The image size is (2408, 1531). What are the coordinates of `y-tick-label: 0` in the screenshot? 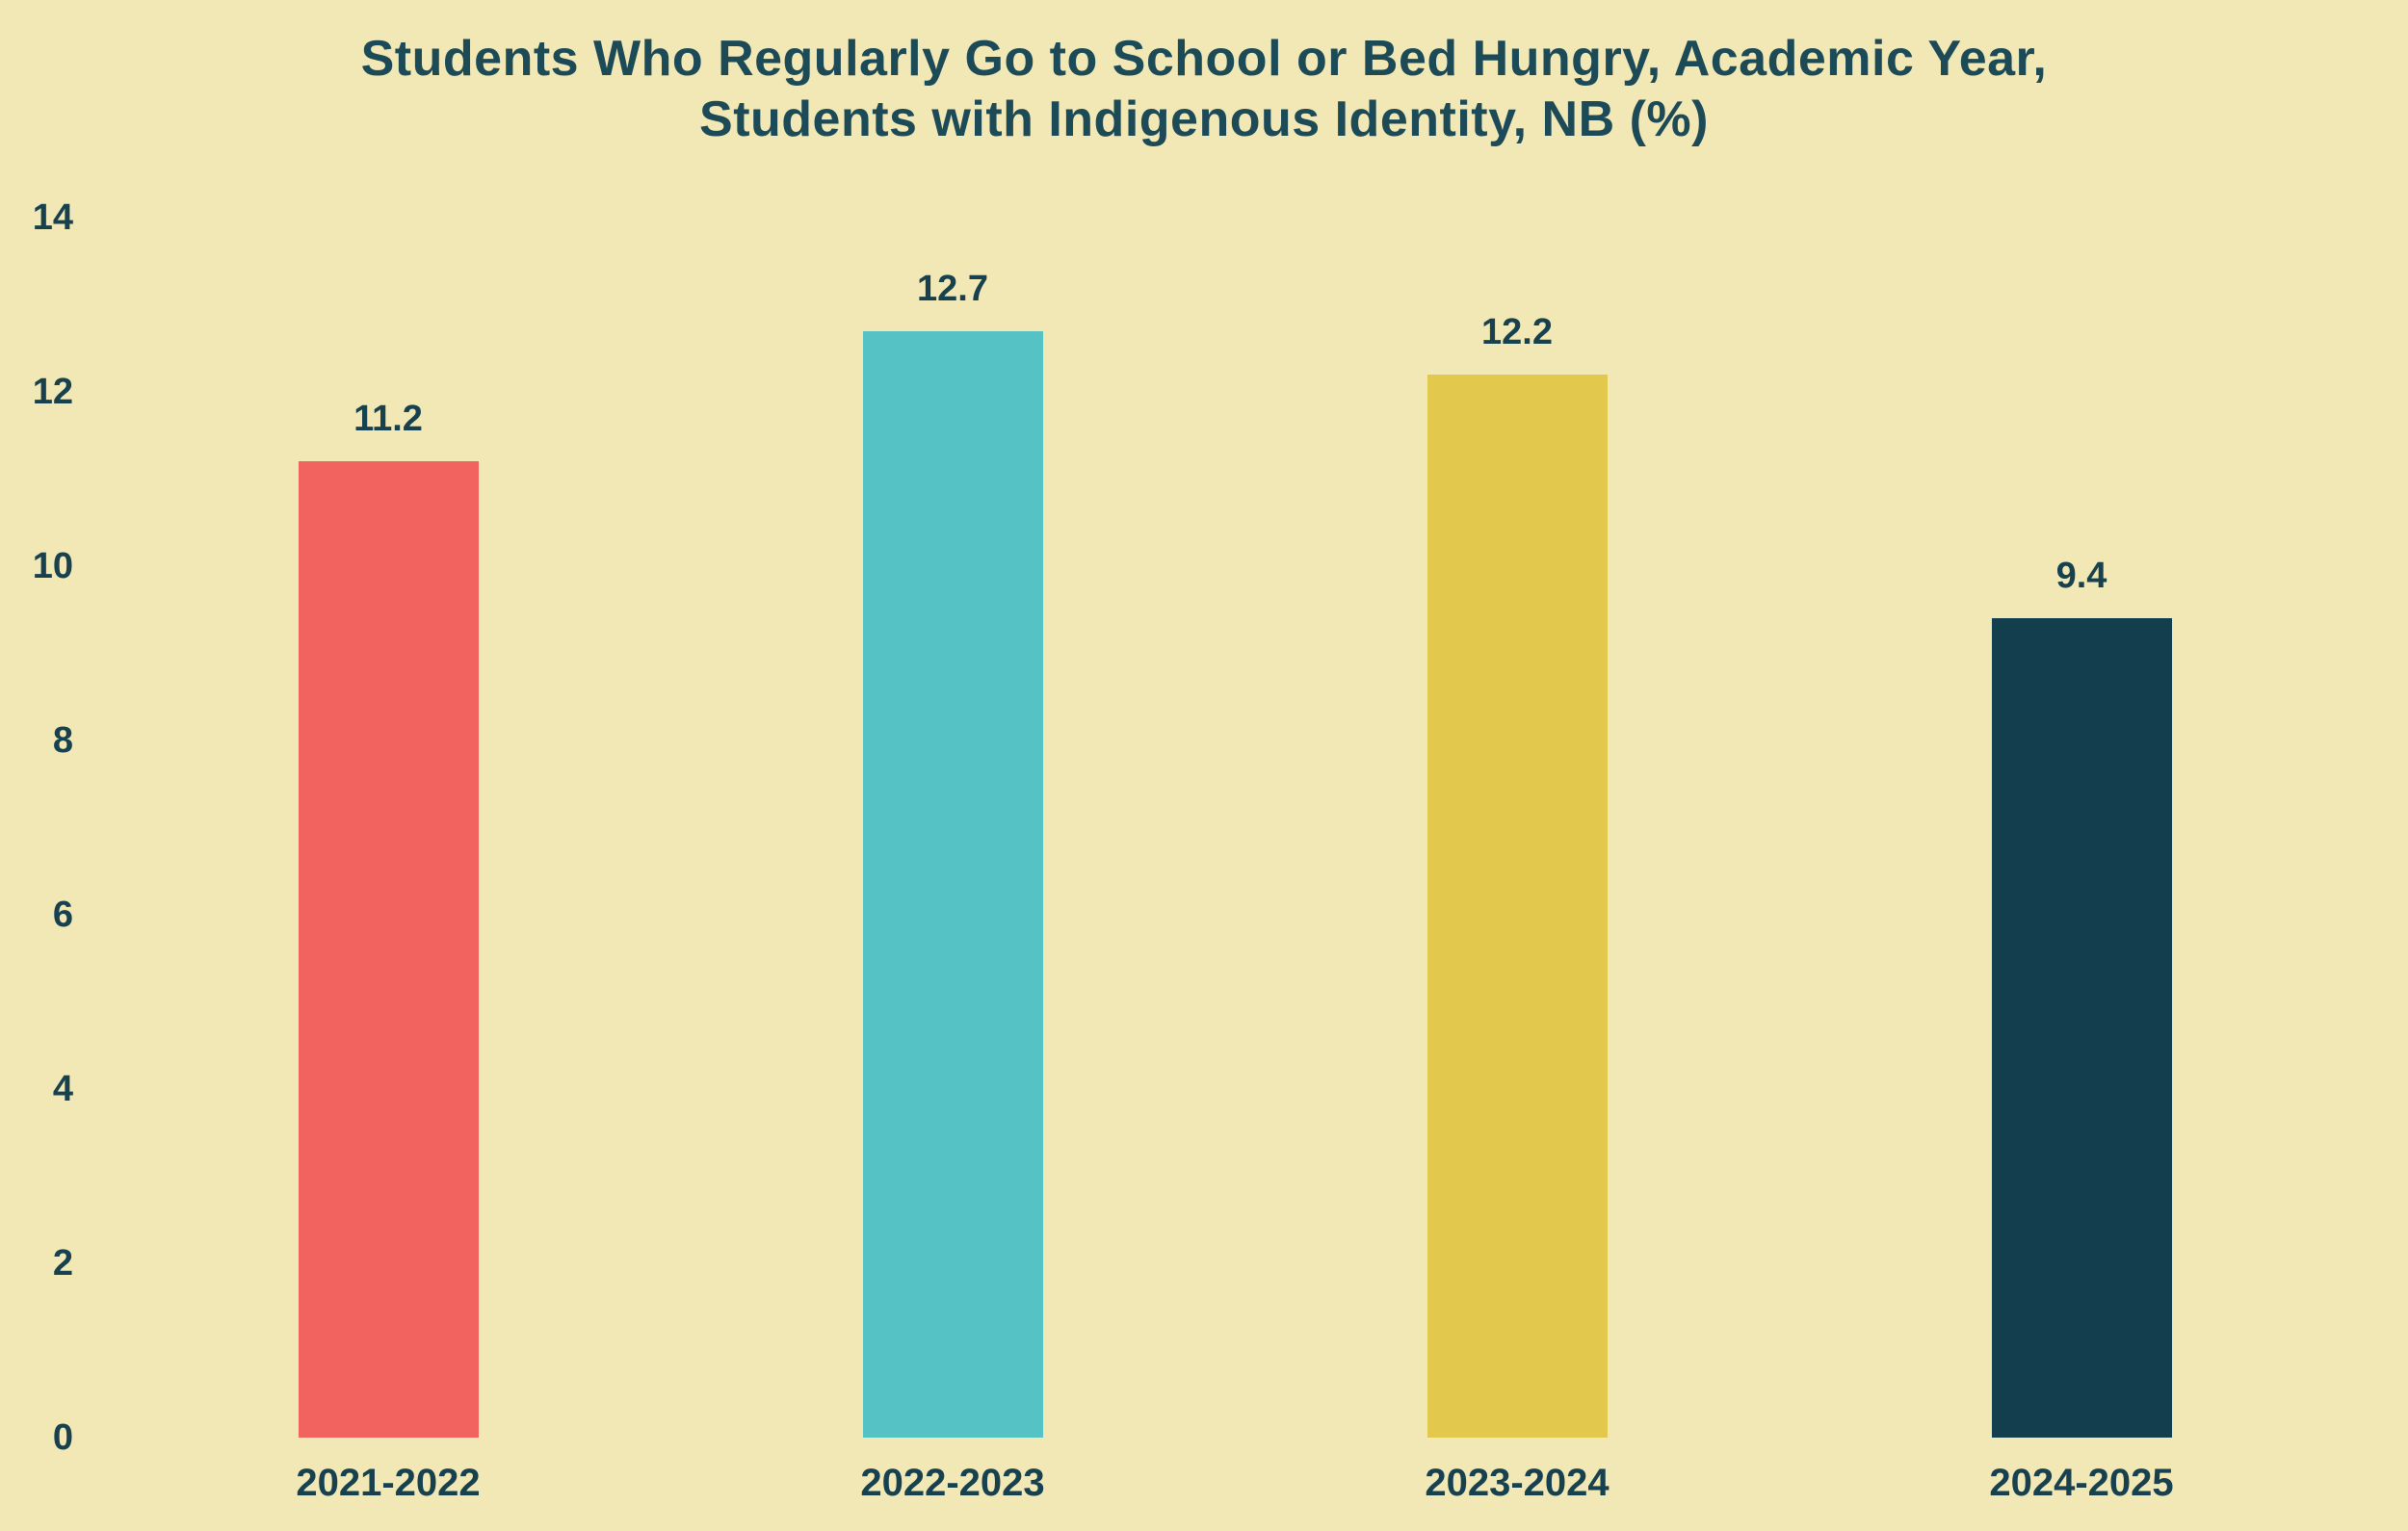 It's located at (62, 1437).